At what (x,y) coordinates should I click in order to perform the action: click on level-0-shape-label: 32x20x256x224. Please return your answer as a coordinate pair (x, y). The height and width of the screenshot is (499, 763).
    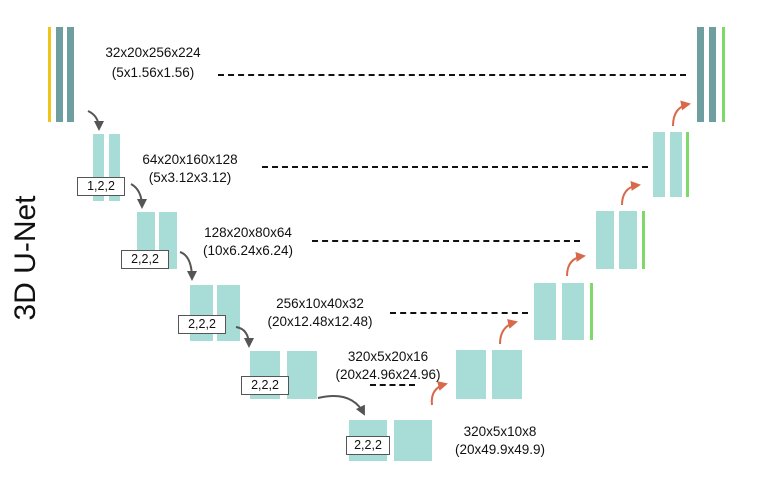
    Looking at the image, I should click on (153, 52).